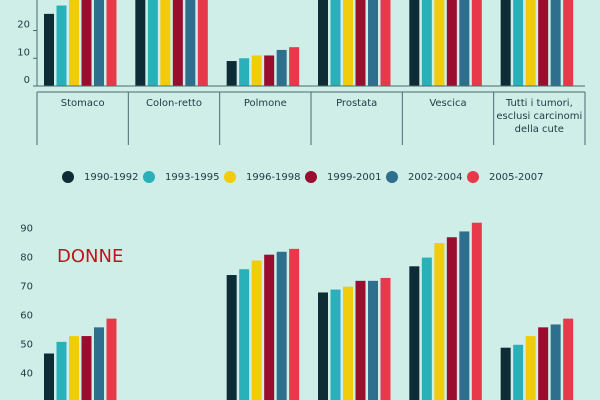 This screenshot has height=400, width=600. Describe the element at coordinates (26, 374) in the screenshot. I see `y-tick-label: 40` at that location.